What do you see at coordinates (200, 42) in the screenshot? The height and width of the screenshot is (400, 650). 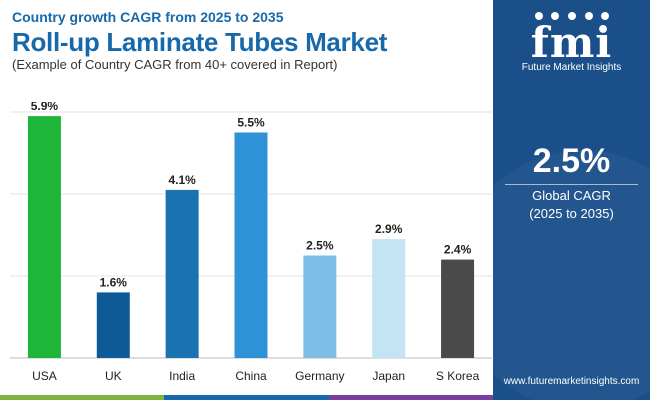 I see `chart-title: Roll-up Laminate Tubes Market` at bounding box center [200, 42].